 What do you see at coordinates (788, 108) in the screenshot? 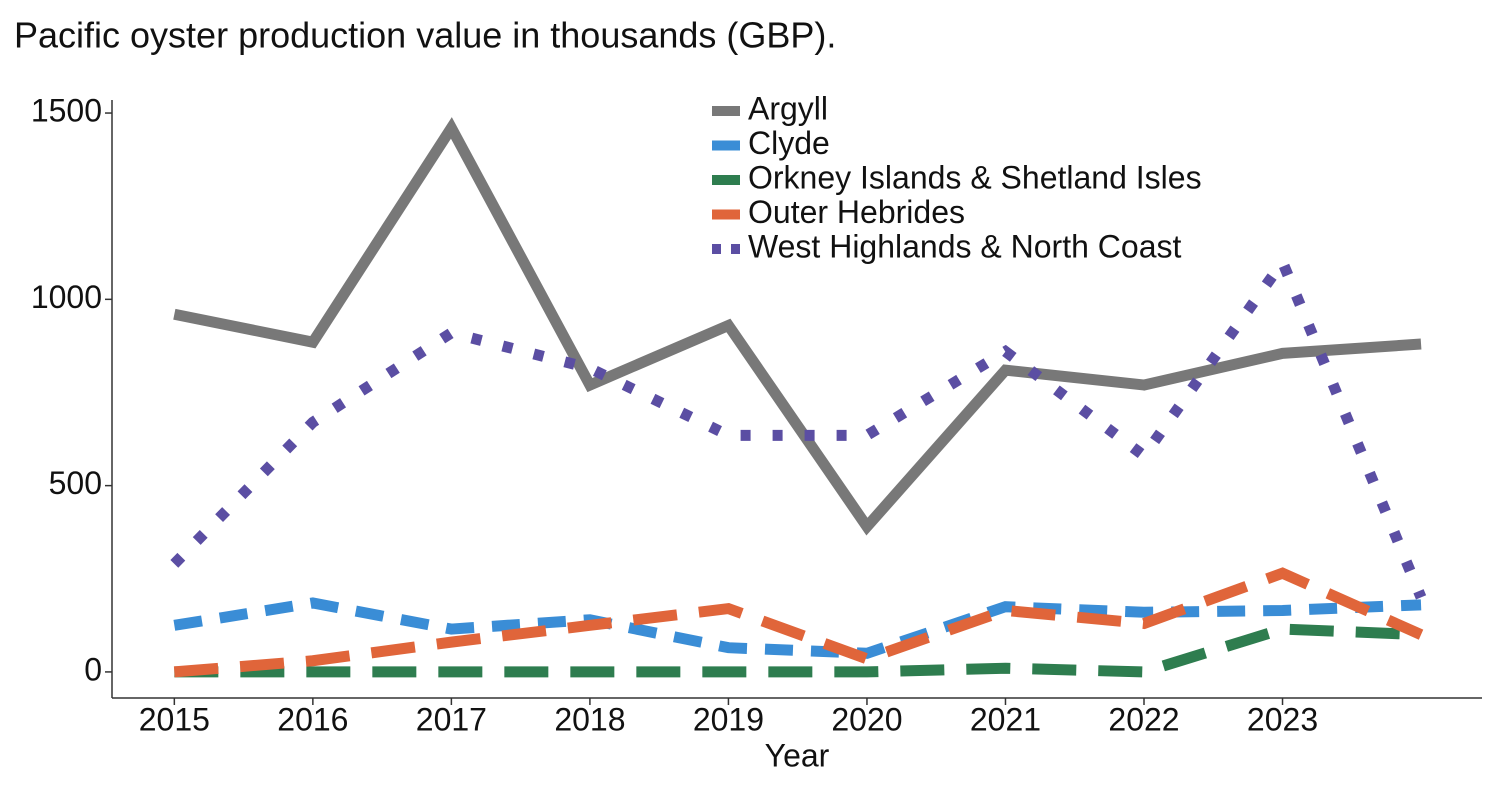
I see `legend-label: Argyll` at bounding box center [788, 108].